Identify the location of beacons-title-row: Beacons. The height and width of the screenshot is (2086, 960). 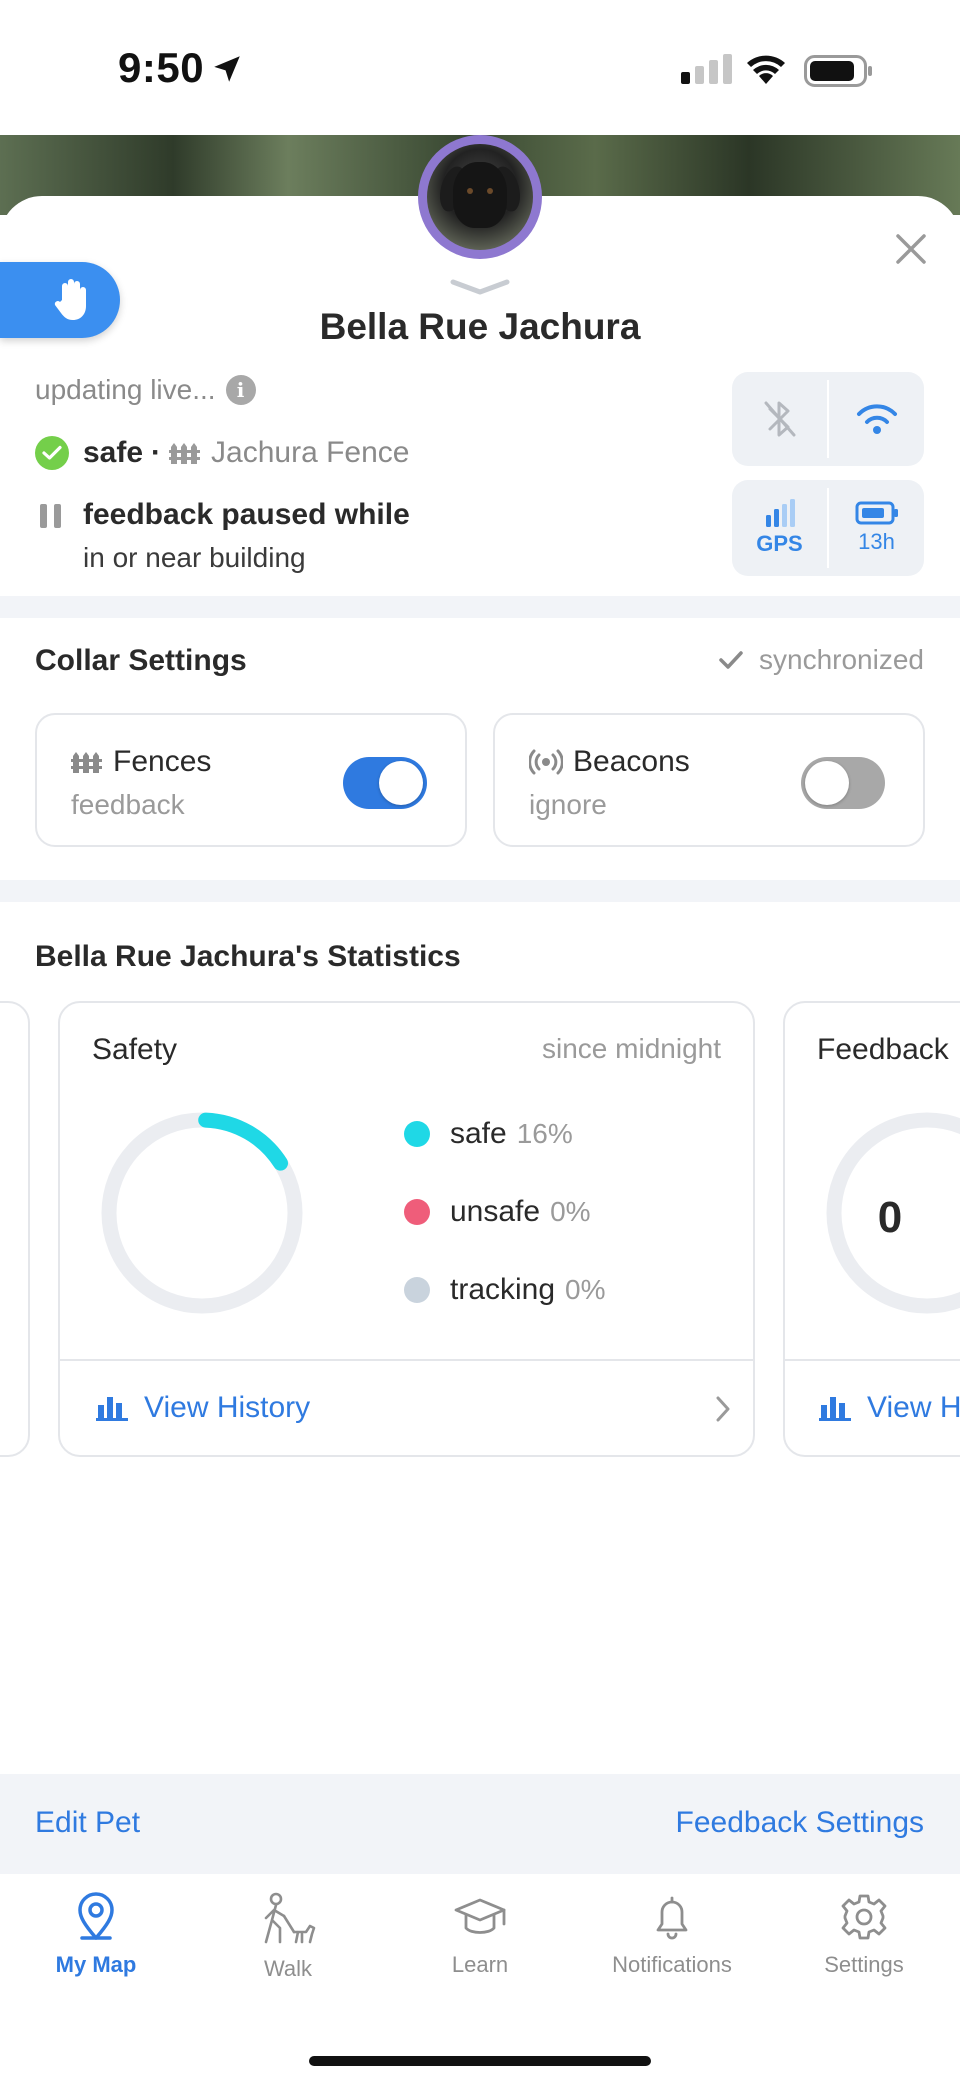
(609, 762).